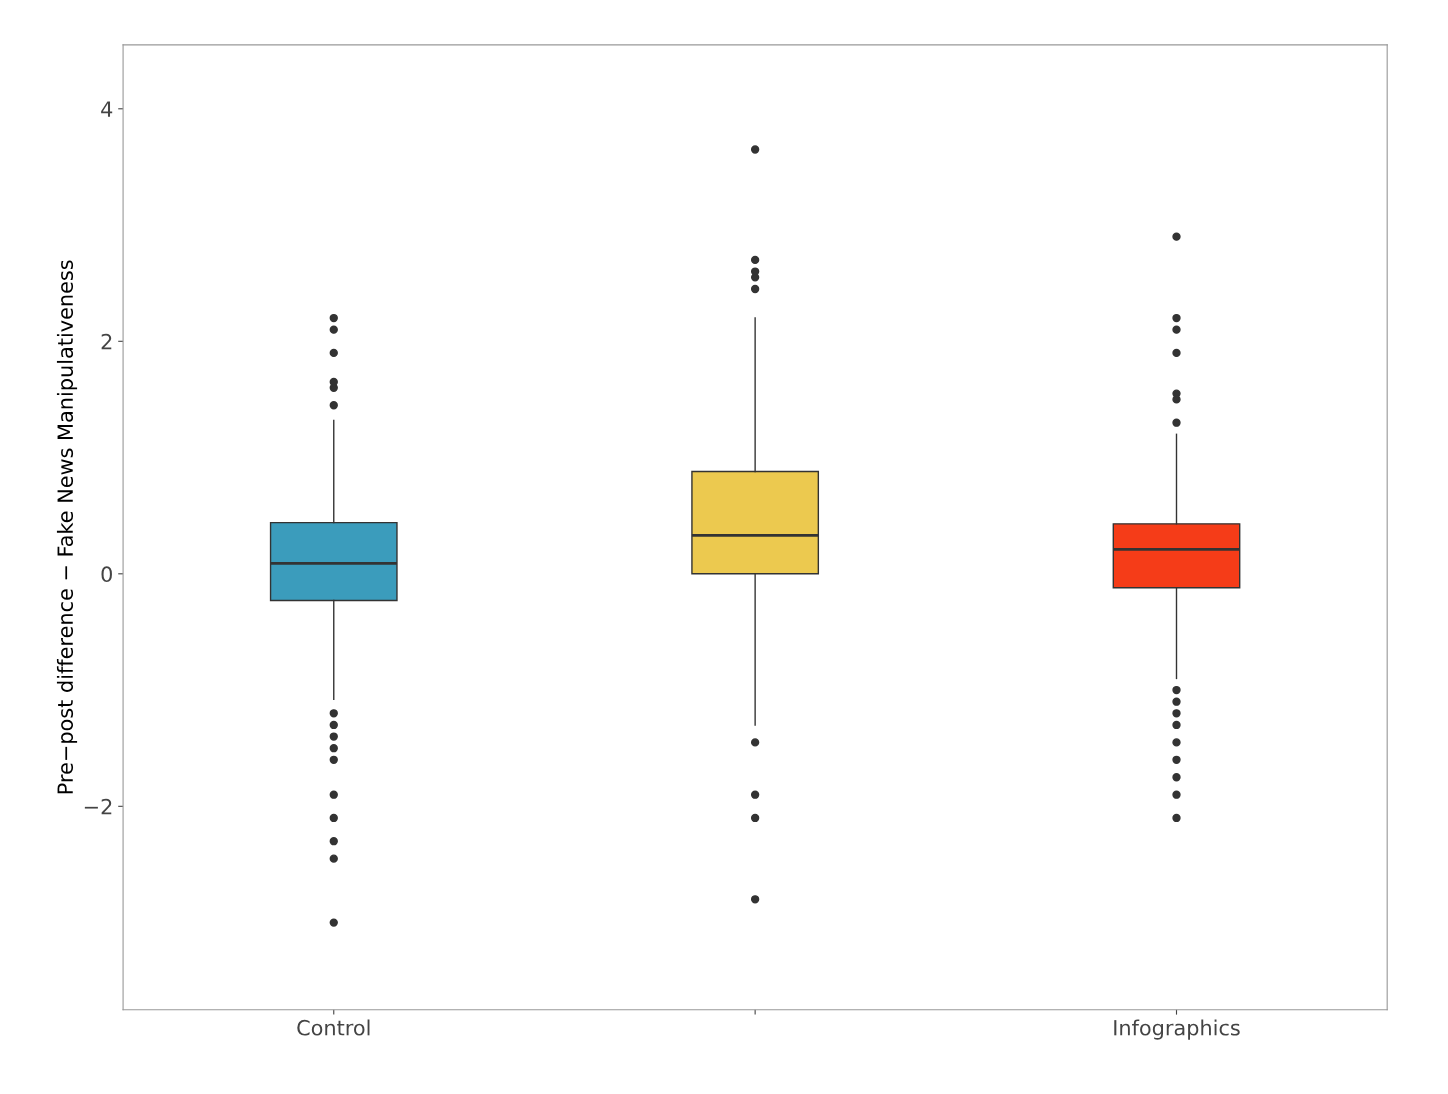  Describe the element at coordinates (67, 527) in the screenshot. I see `y-axis-title: Pre−post difference − Fake News Manipulativeness` at that location.